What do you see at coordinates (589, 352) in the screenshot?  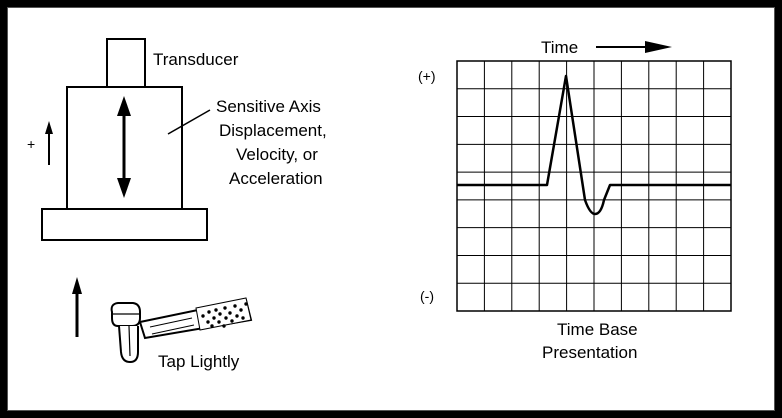 I see `caption-line-2: Presentation` at bounding box center [589, 352].